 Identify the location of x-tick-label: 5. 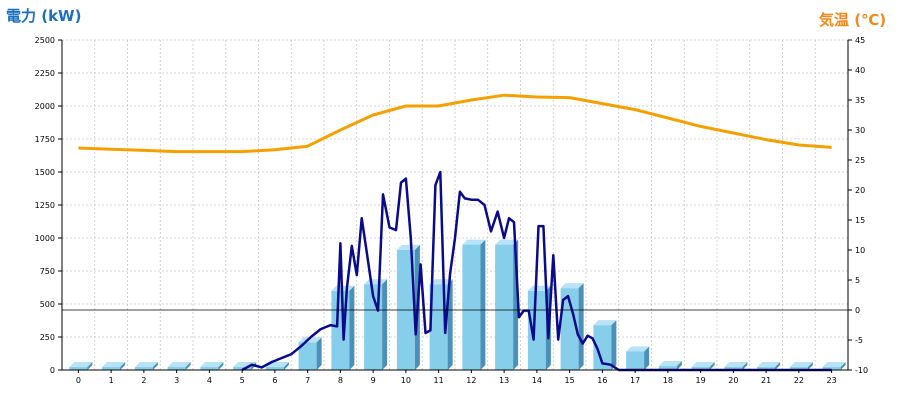
(242, 380).